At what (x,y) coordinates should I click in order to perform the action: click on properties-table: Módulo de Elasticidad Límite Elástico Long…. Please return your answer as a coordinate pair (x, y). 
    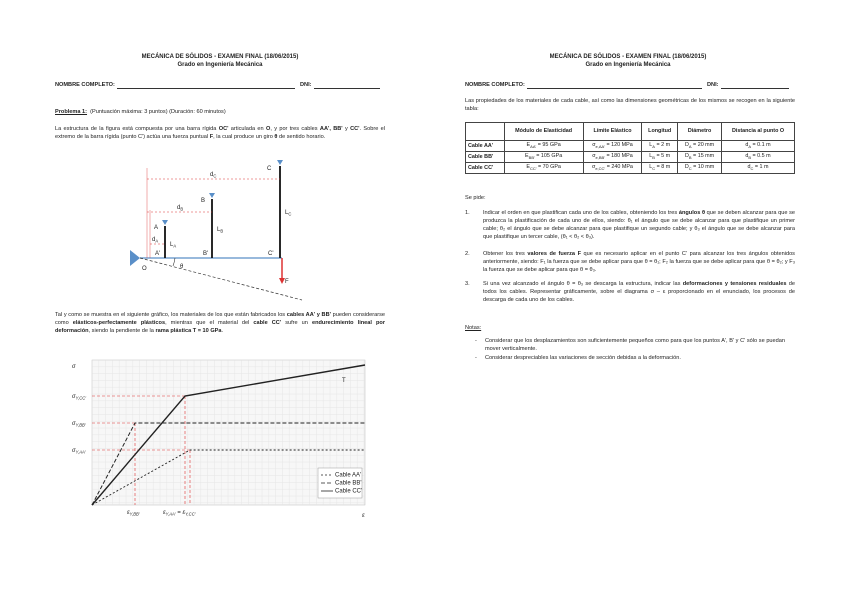
    Looking at the image, I should click on (630, 148).